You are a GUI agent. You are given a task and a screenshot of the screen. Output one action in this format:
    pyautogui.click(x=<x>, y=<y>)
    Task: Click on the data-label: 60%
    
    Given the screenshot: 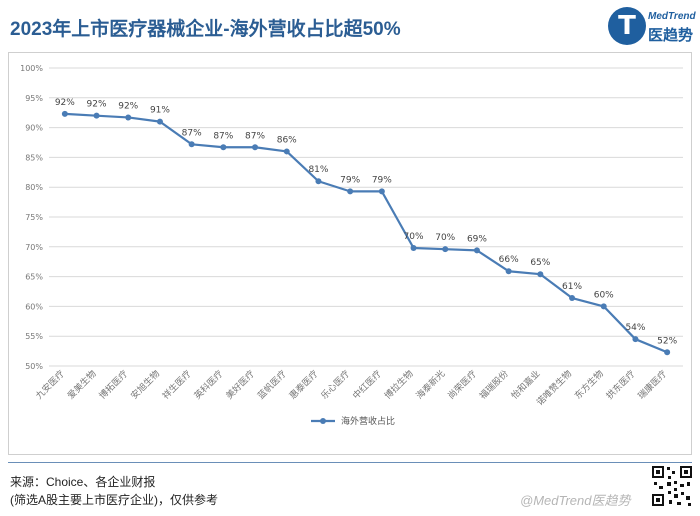 What is the action you would take?
    pyautogui.click(x=604, y=295)
    